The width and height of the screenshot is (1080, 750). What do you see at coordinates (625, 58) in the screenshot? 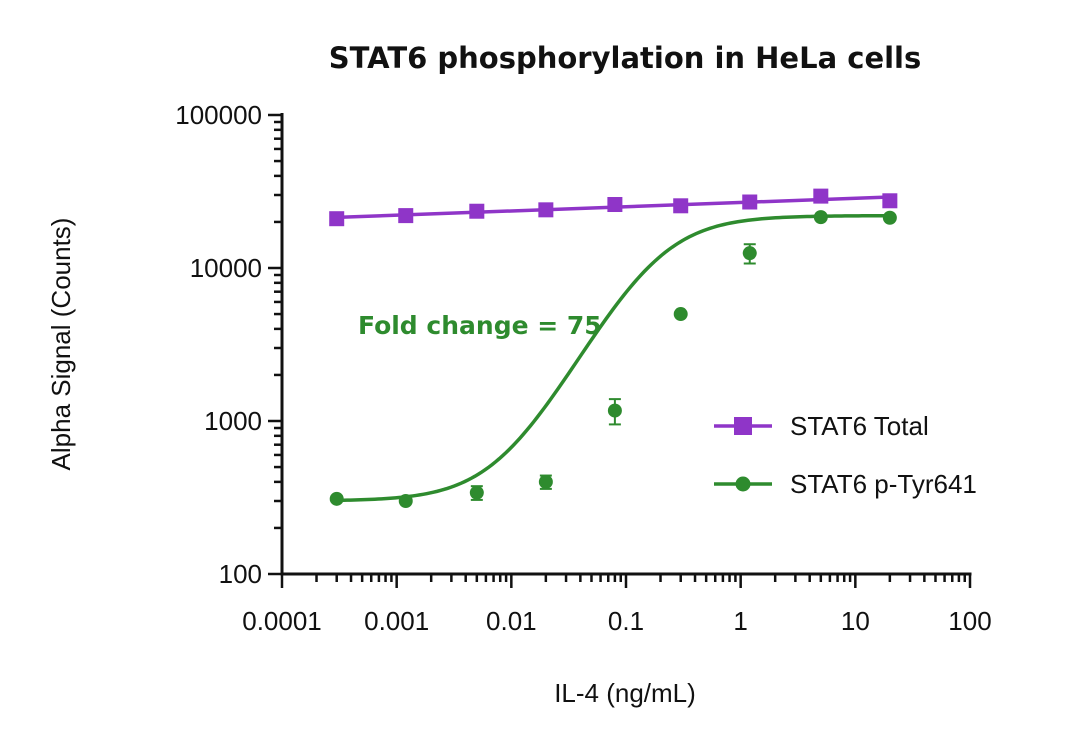
I see `chart-title: STAT6 phosphorylation in HeLa cells` at bounding box center [625, 58].